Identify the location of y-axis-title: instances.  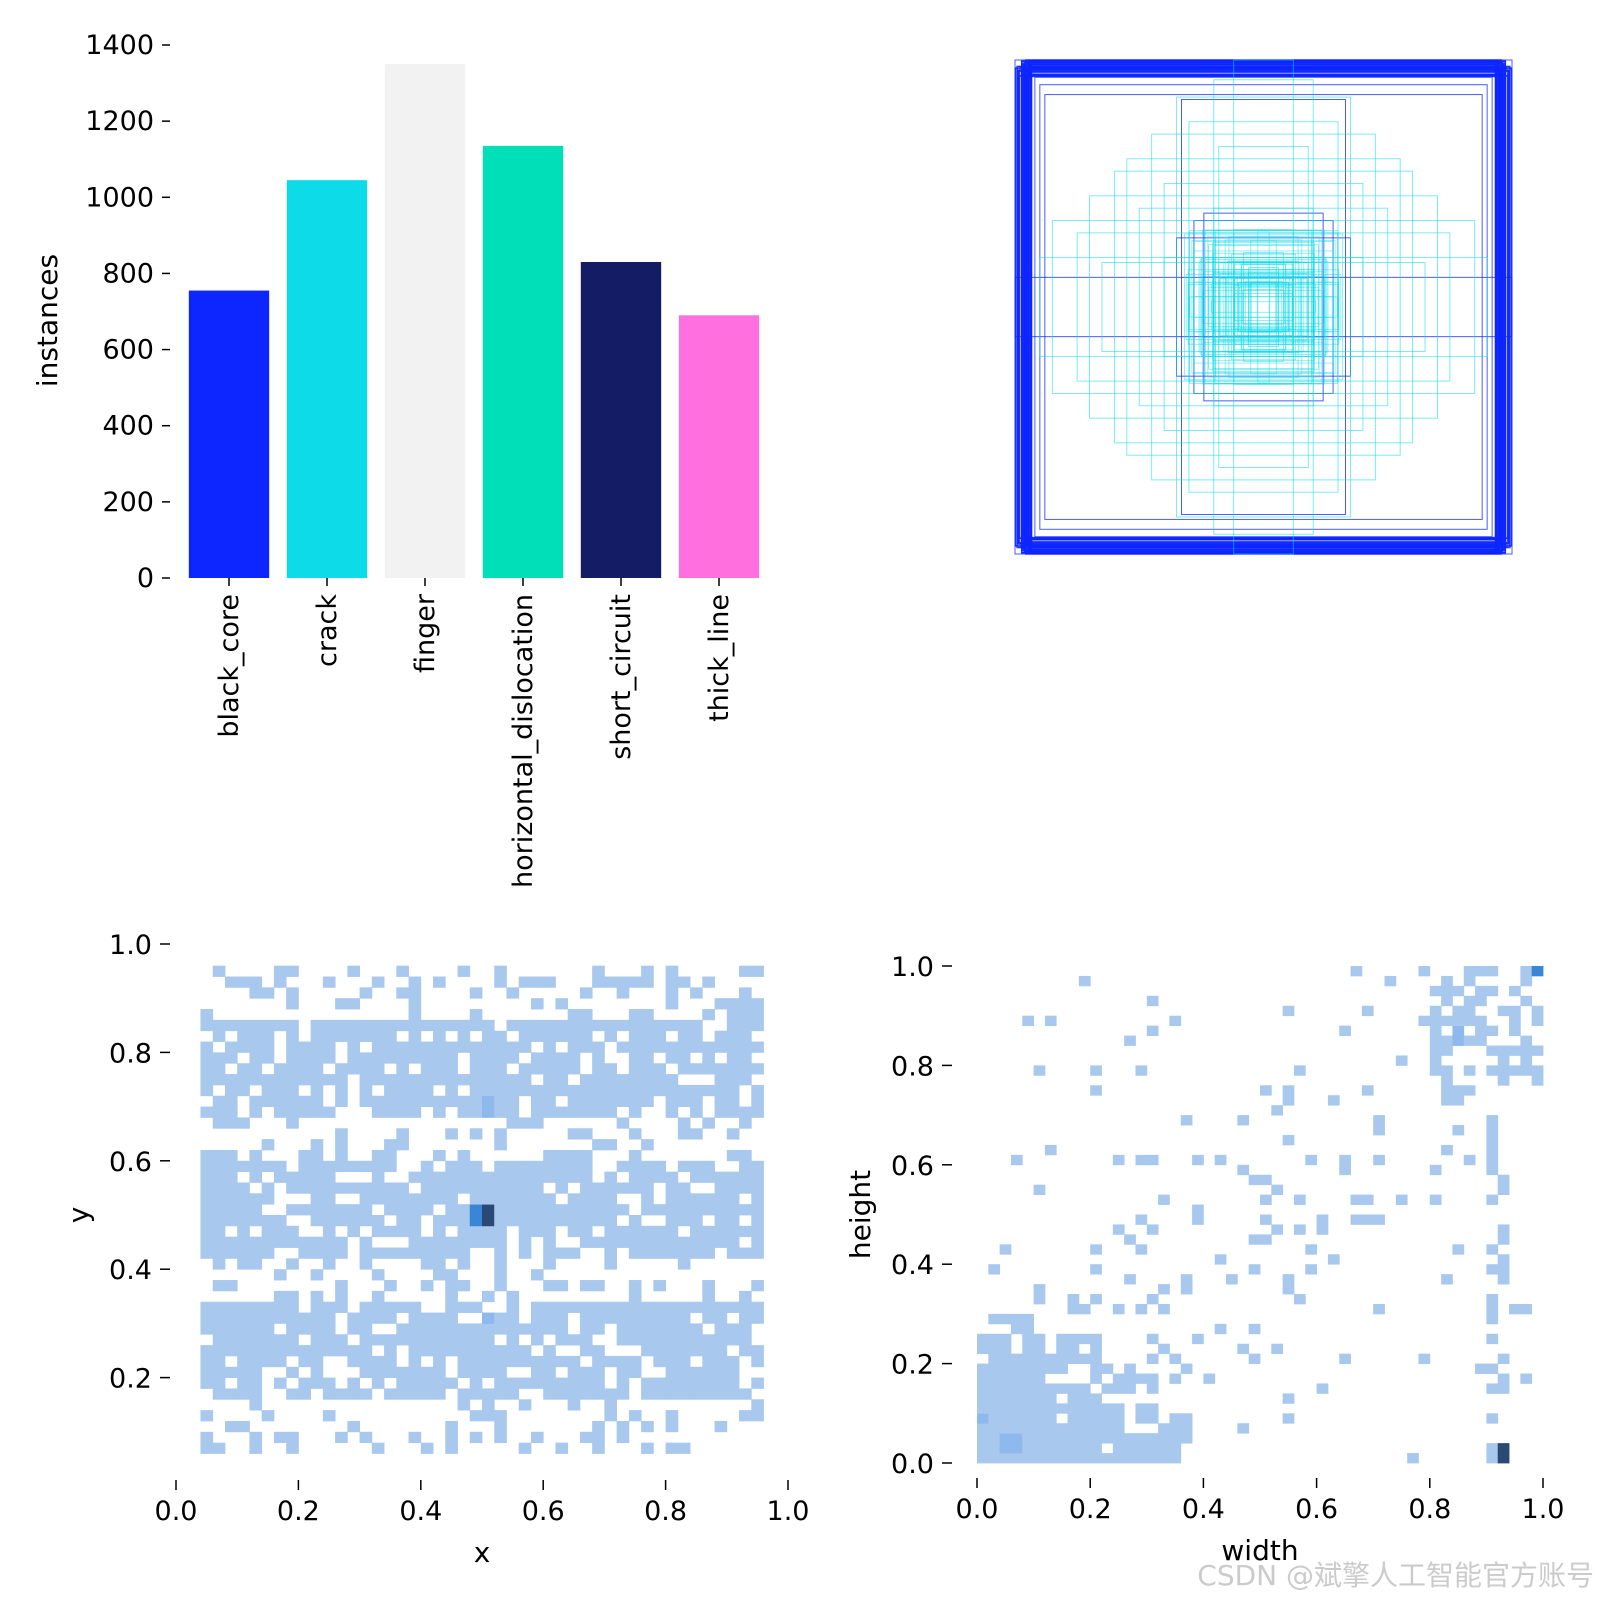
(47, 320).